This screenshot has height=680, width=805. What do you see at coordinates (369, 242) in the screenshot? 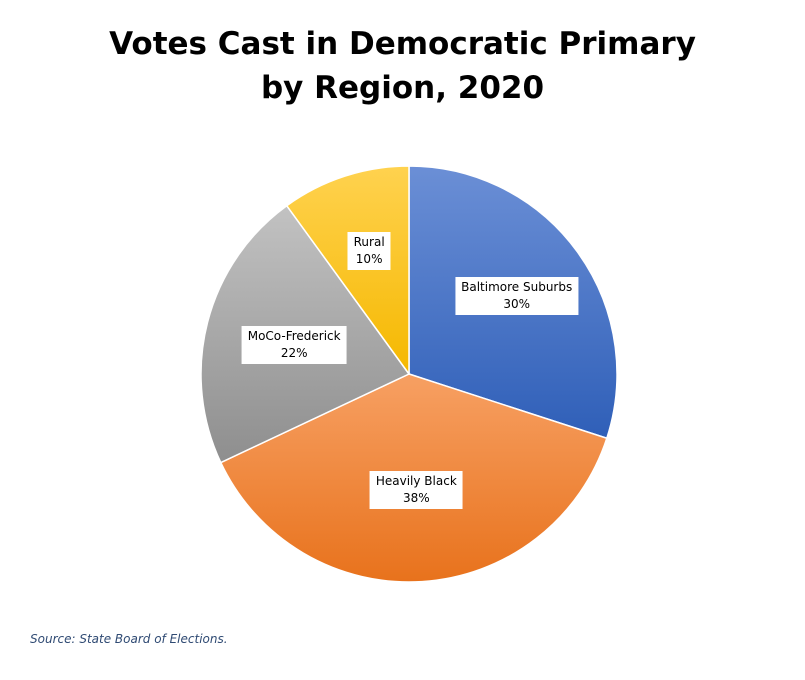
I see `data-label-name: Rural` at bounding box center [369, 242].